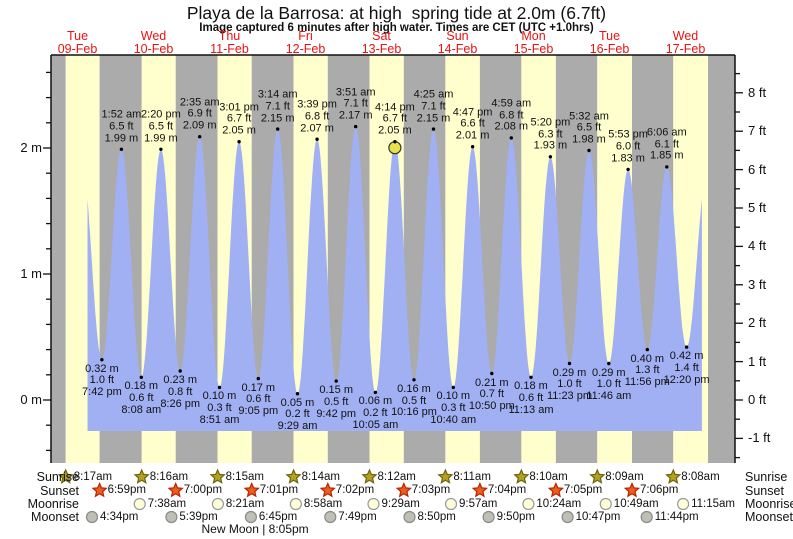  I want to click on sunrise-time: 8:17am, so click(93, 476).